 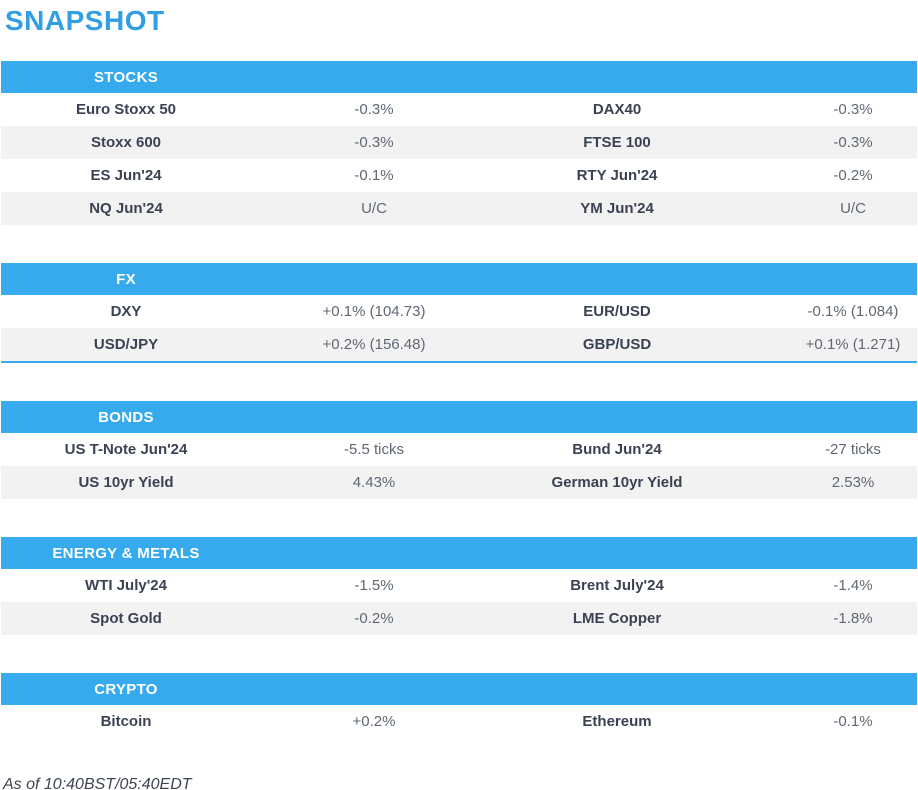 What do you see at coordinates (374, 344) in the screenshot?
I see `instrument-change: +0.2% (156.48)` at bounding box center [374, 344].